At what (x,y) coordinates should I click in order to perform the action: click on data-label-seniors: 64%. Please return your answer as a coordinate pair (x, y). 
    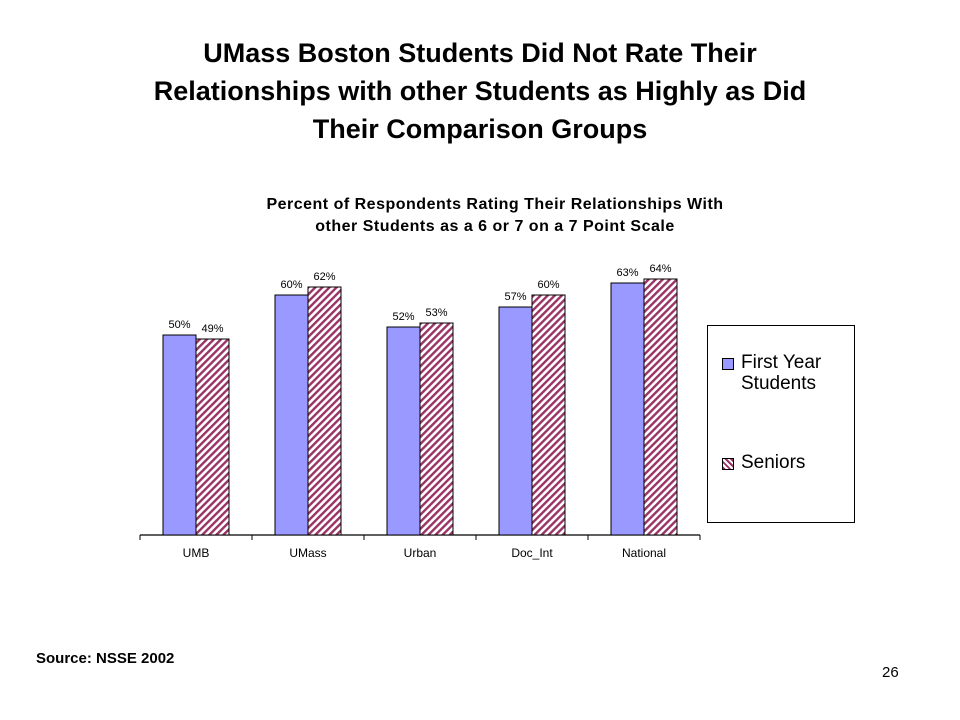
    Looking at the image, I should click on (660, 269).